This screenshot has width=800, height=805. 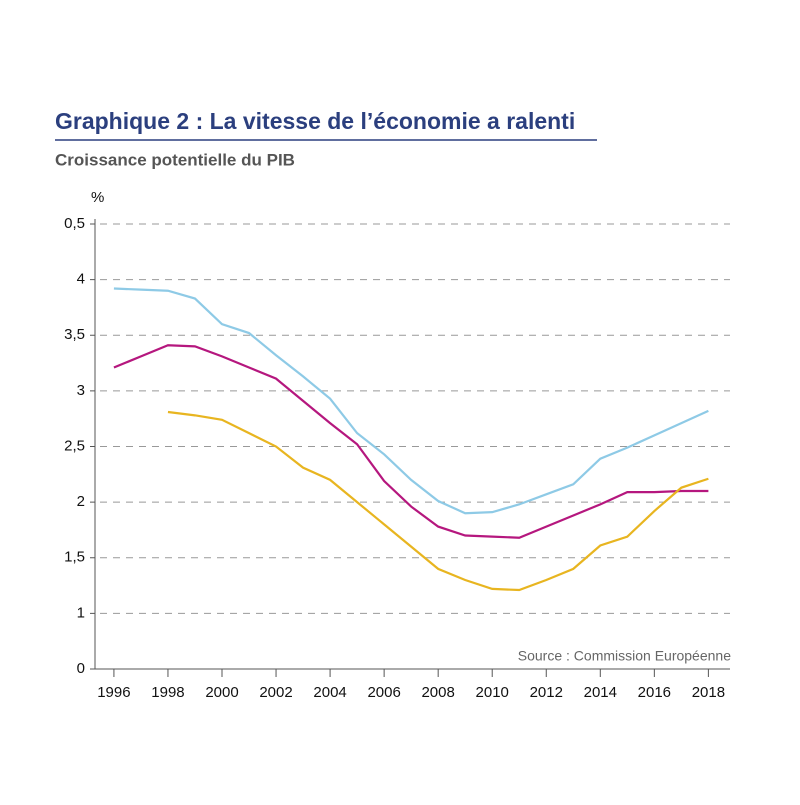 What do you see at coordinates (97, 197) in the screenshot?
I see `y-unit: %` at bounding box center [97, 197].